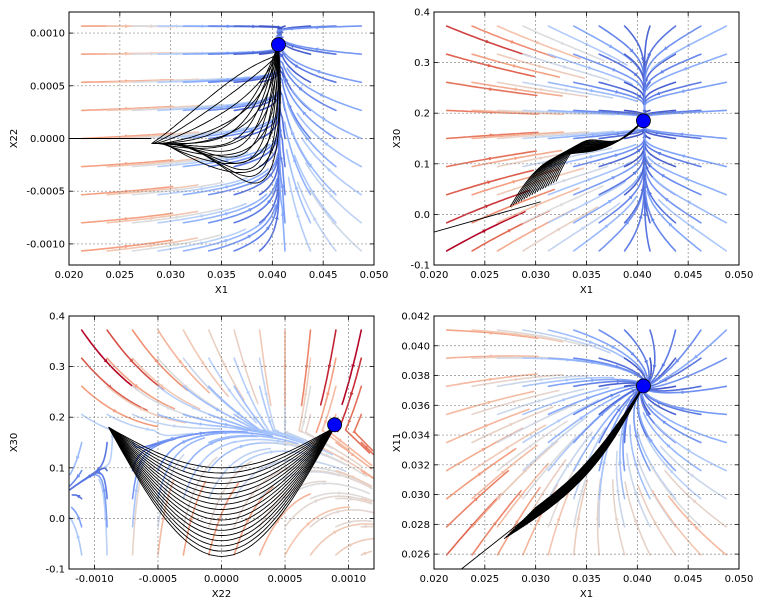 This screenshot has height=606, width=760. Describe the element at coordinates (45, 244) in the screenshot. I see `y-tick-label: -0.0010` at that location.